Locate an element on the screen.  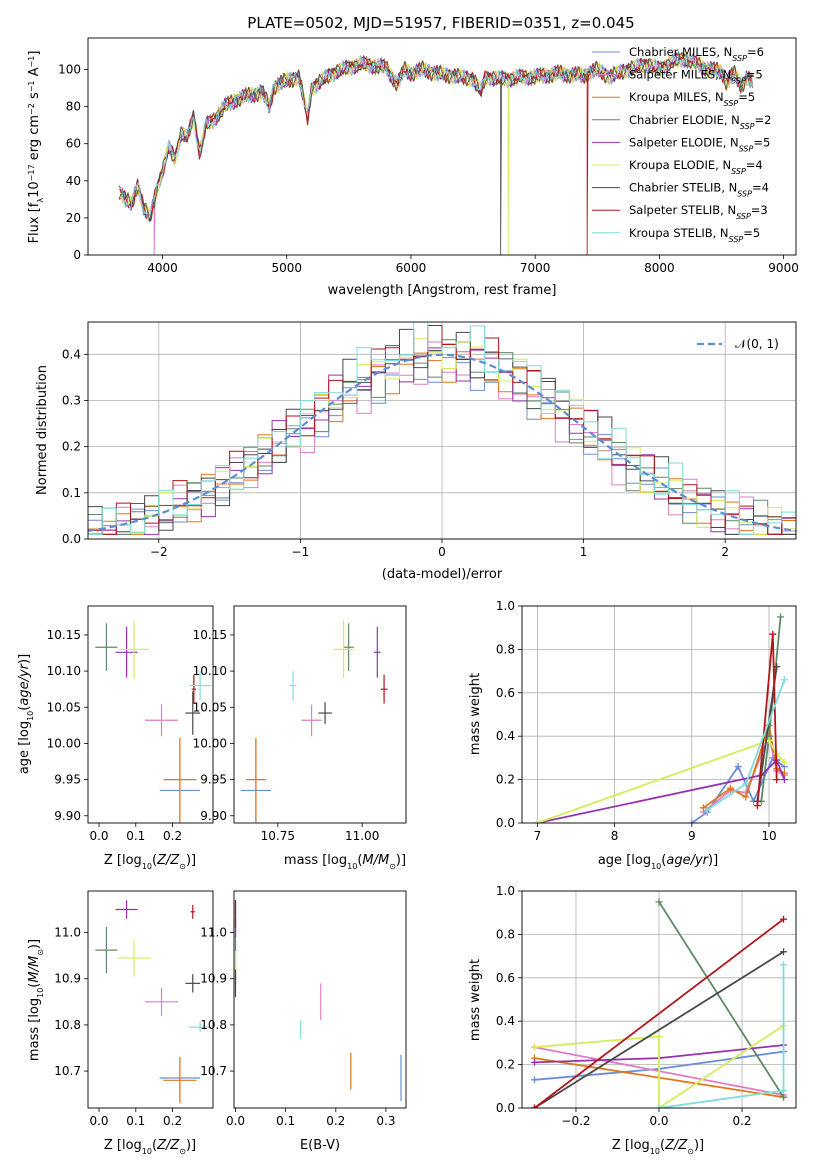
weight-vs-z-y-label: mass weight is located at coordinates (475, 1000).